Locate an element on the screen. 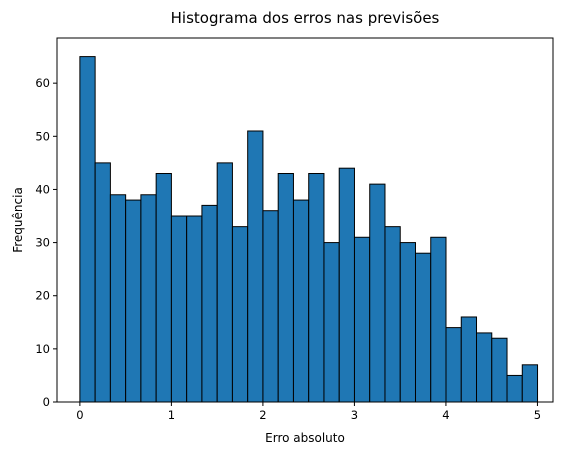 The width and height of the screenshot is (563, 455). y-axis: 0 10 20 30 40 50 60 is located at coordinates (46, 242).